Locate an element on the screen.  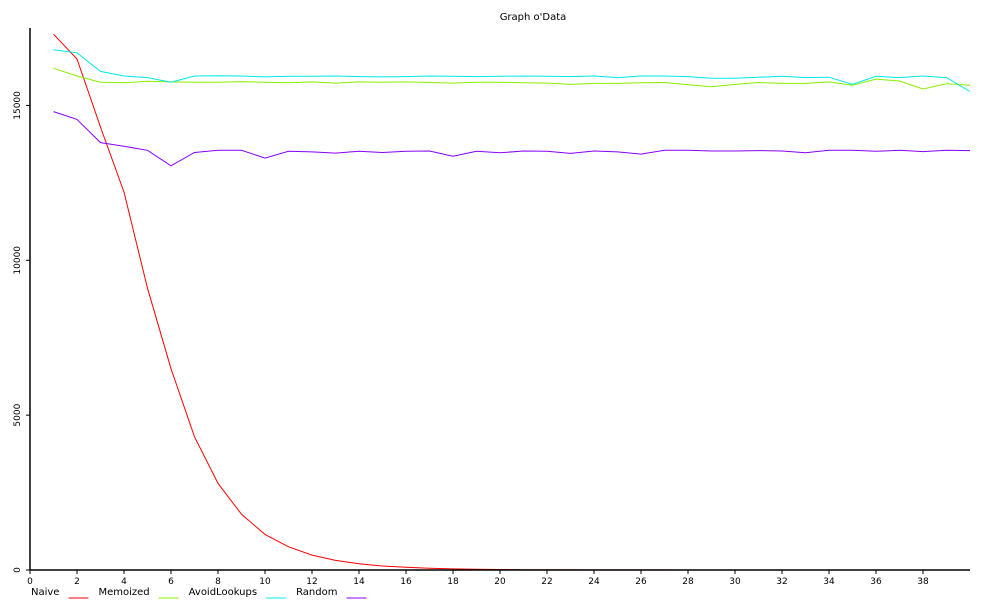
y-tick-label: 5000 is located at coordinates (18, 414).